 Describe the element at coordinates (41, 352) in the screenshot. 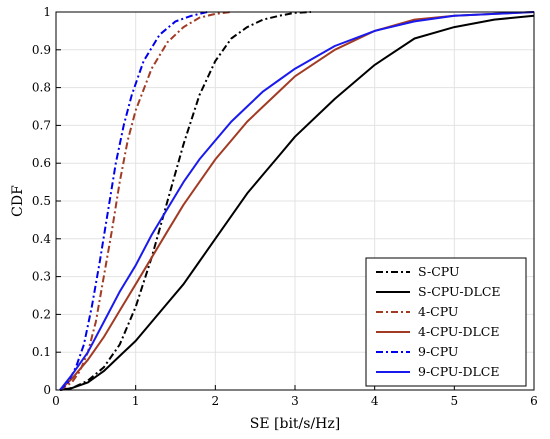

I see `y-tick-label: 0.1` at that location.